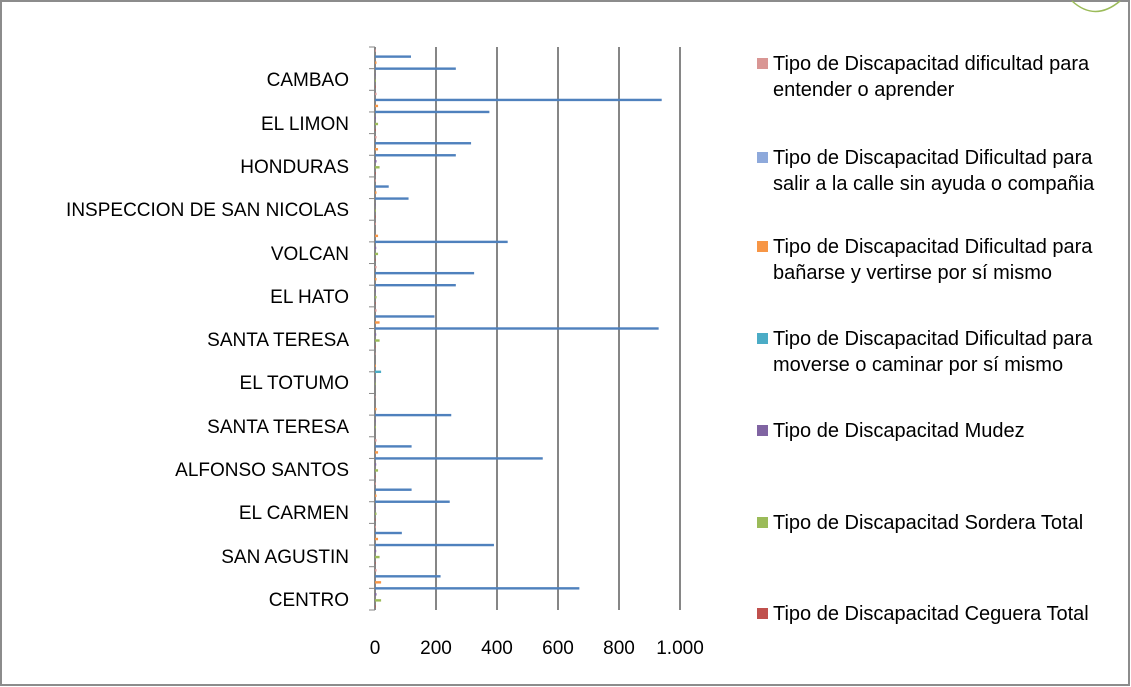 This screenshot has width=1131, height=687. Describe the element at coordinates (305, 124) in the screenshot. I see `category-label: EL LIMON` at that location.